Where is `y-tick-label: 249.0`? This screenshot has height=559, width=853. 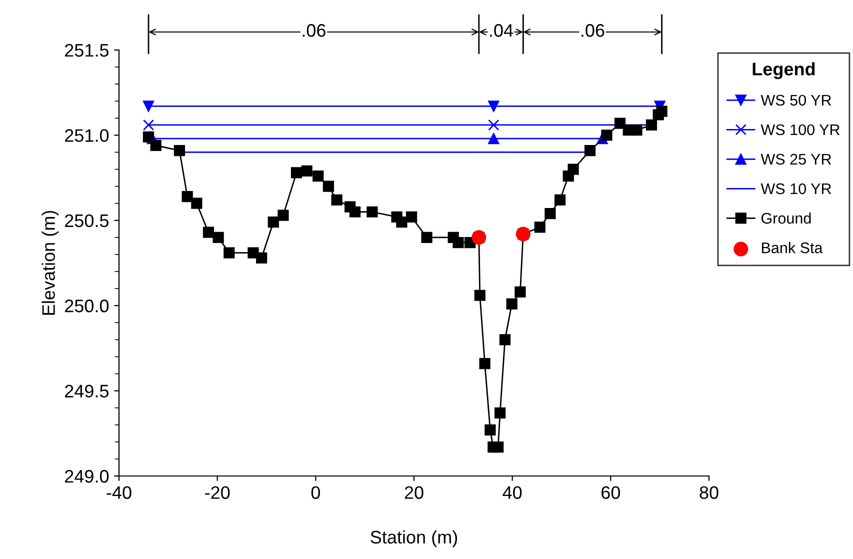
y-tick-label: 249.0 is located at coordinates (87, 476).